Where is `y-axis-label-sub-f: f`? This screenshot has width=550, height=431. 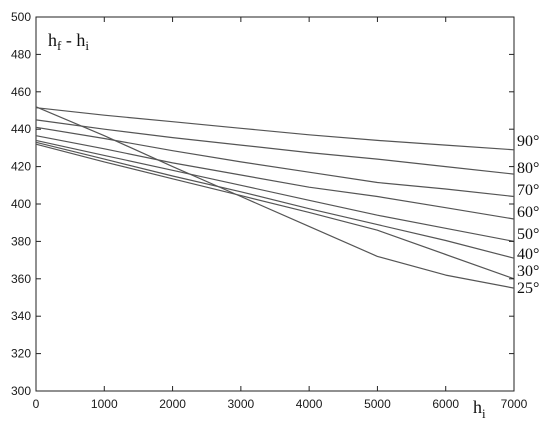
y-axis-label-sub-f: f is located at coordinates (59, 45).